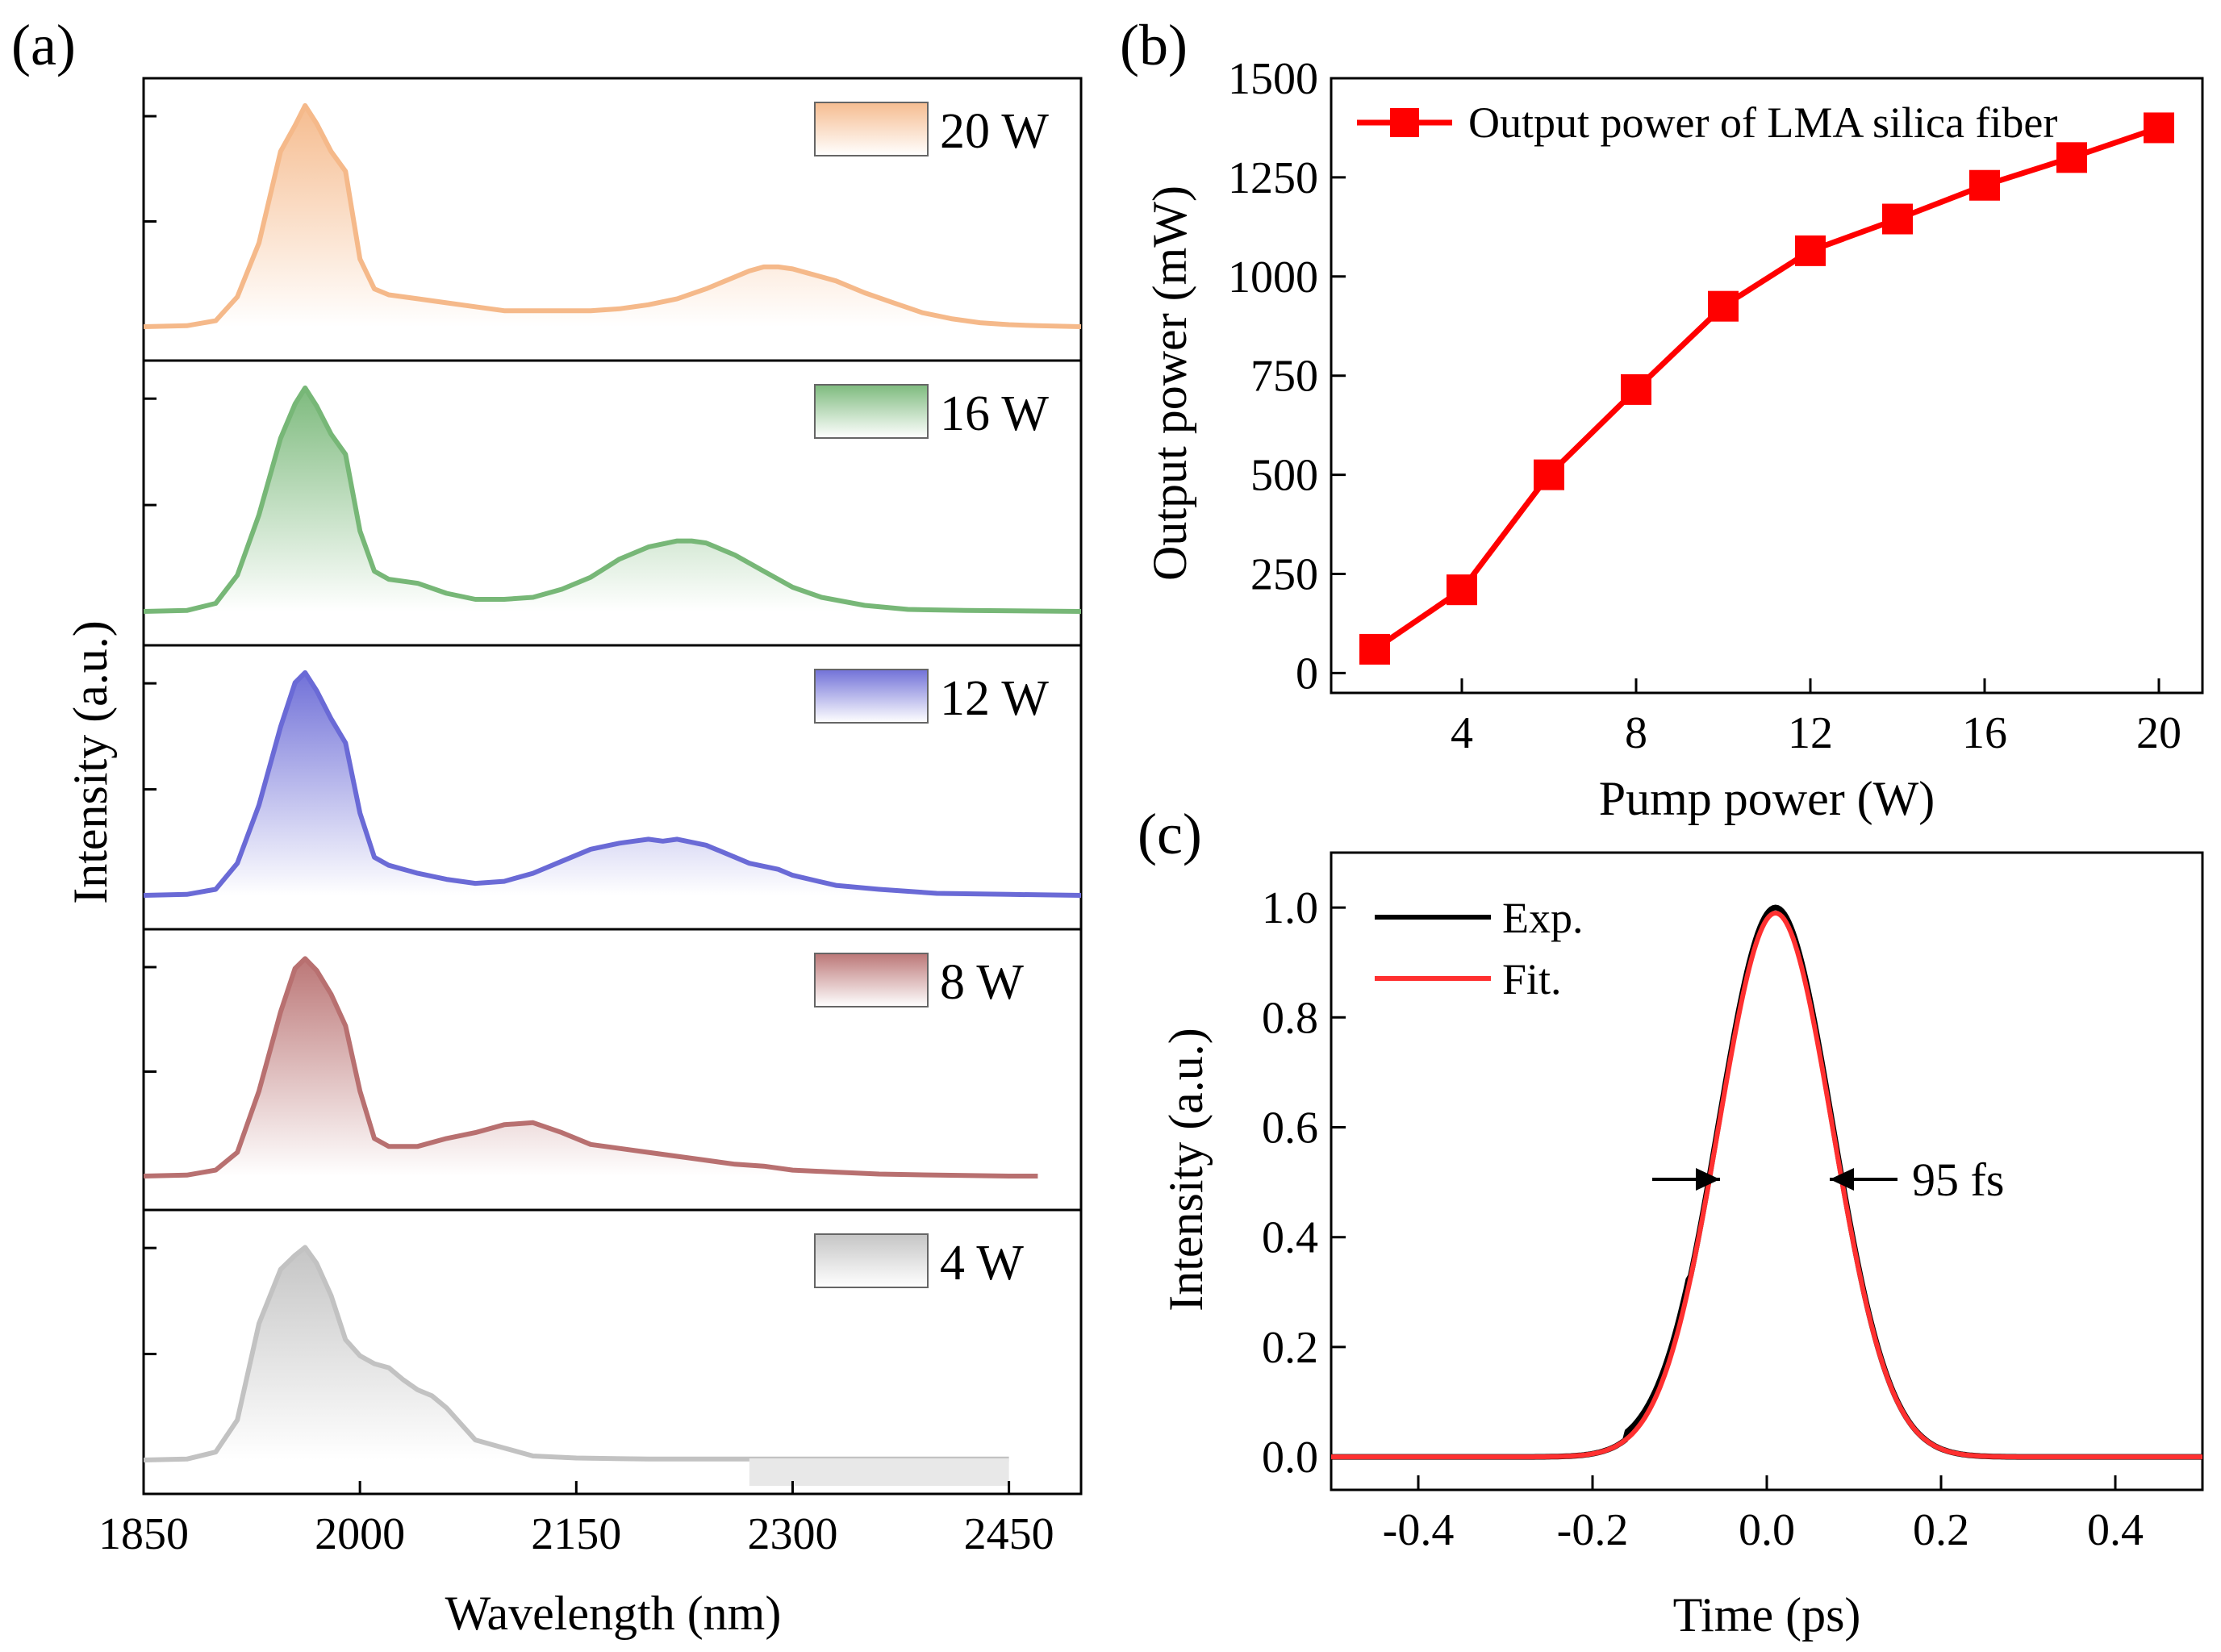 The width and height of the screenshot is (2221, 1652). I want to click on fwhm-label: 95 fs, so click(1958, 1179).